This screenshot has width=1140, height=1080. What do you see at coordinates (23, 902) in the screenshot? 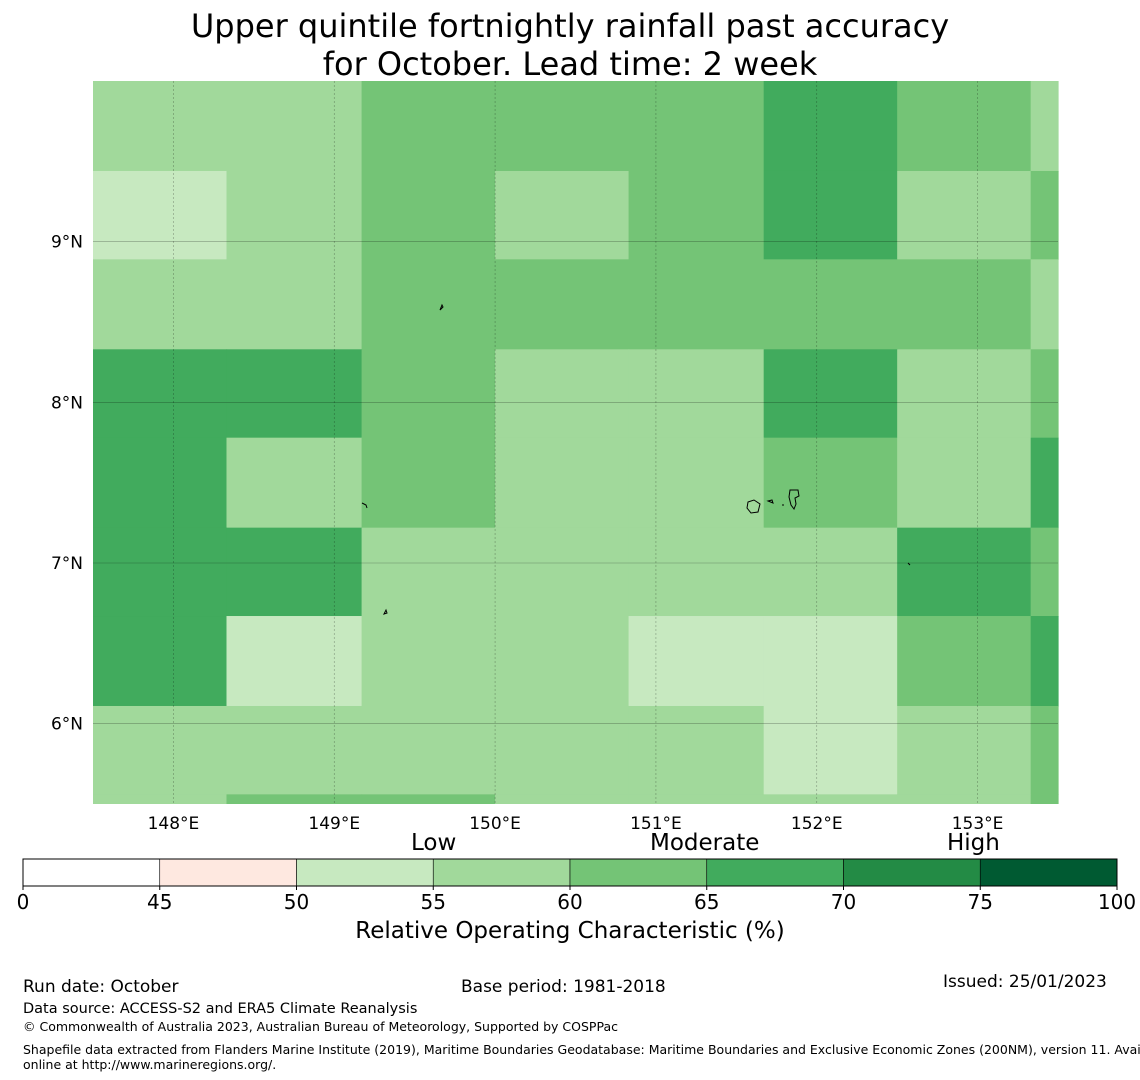
I see `colorbar-tick-label: 0` at bounding box center [23, 902].